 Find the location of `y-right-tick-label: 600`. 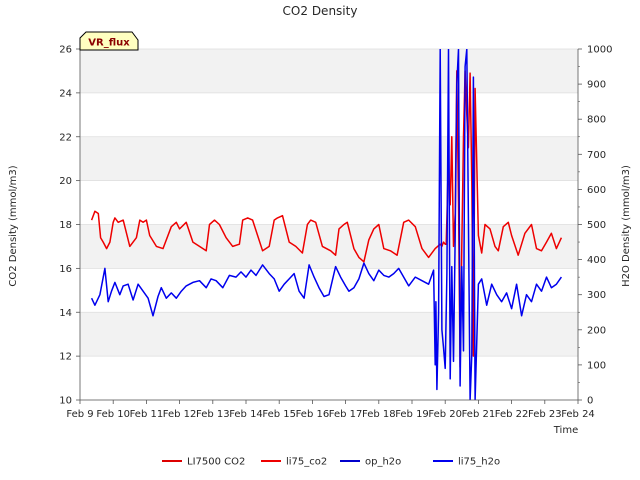

y-right-tick-label: 600 is located at coordinates (596, 190).